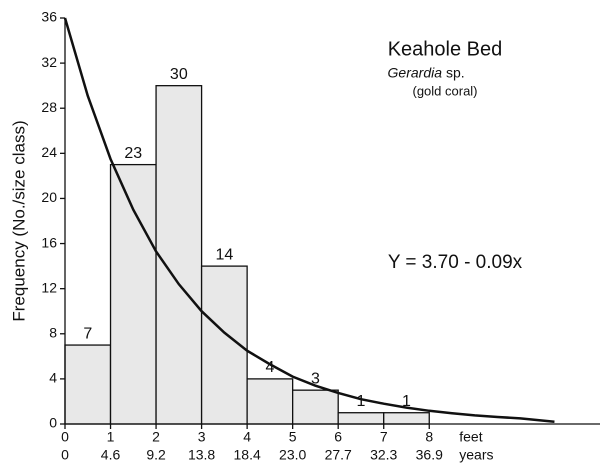  What do you see at coordinates (455, 262) in the screenshot?
I see `annotation: Y = 3.70 - 0.09x` at bounding box center [455, 262].